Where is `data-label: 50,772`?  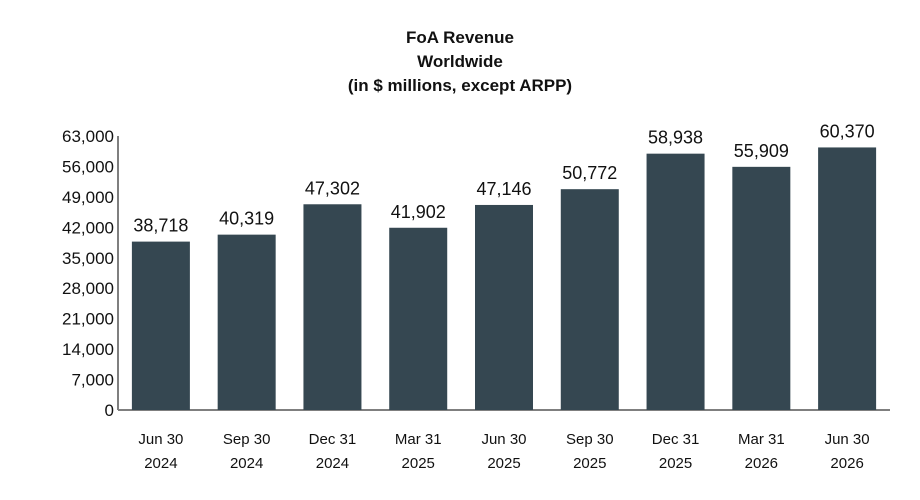 data-label: 50,772 is located at coordinates (589, 173).